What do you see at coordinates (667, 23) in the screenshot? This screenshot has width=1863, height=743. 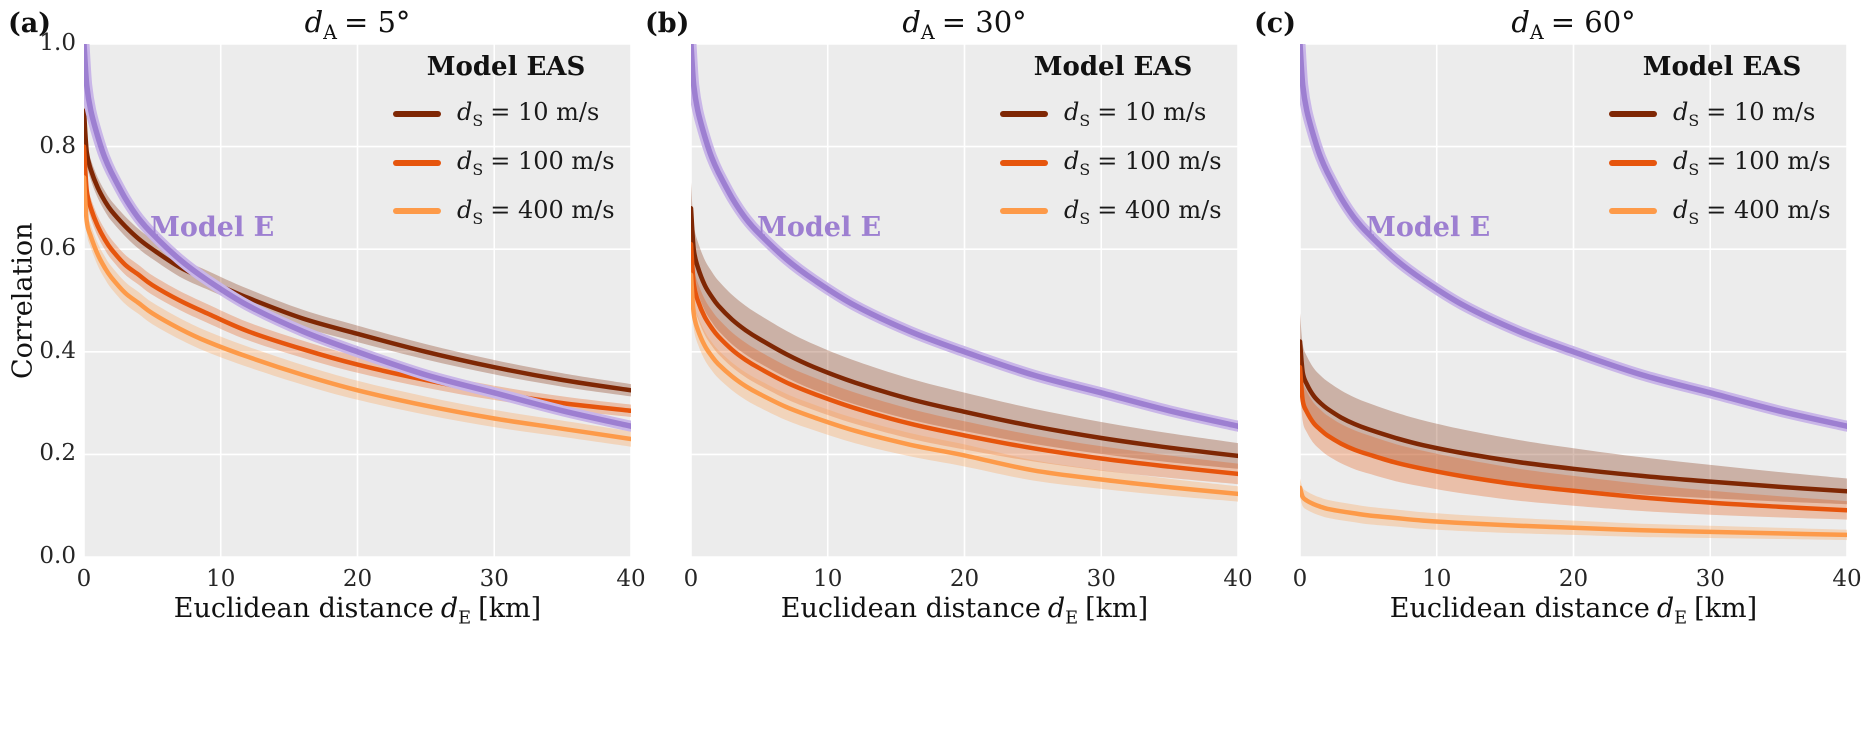 I see `panel-letter-b: (b)` at bounding box center [667, 23].